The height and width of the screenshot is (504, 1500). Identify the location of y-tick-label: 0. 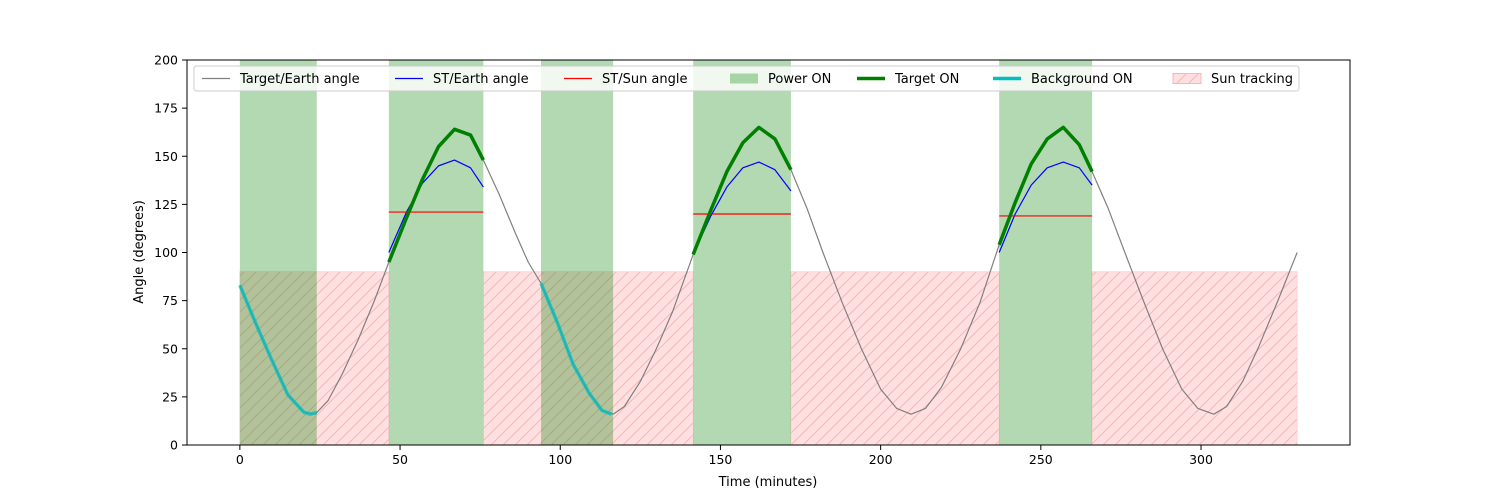
(174, 445).